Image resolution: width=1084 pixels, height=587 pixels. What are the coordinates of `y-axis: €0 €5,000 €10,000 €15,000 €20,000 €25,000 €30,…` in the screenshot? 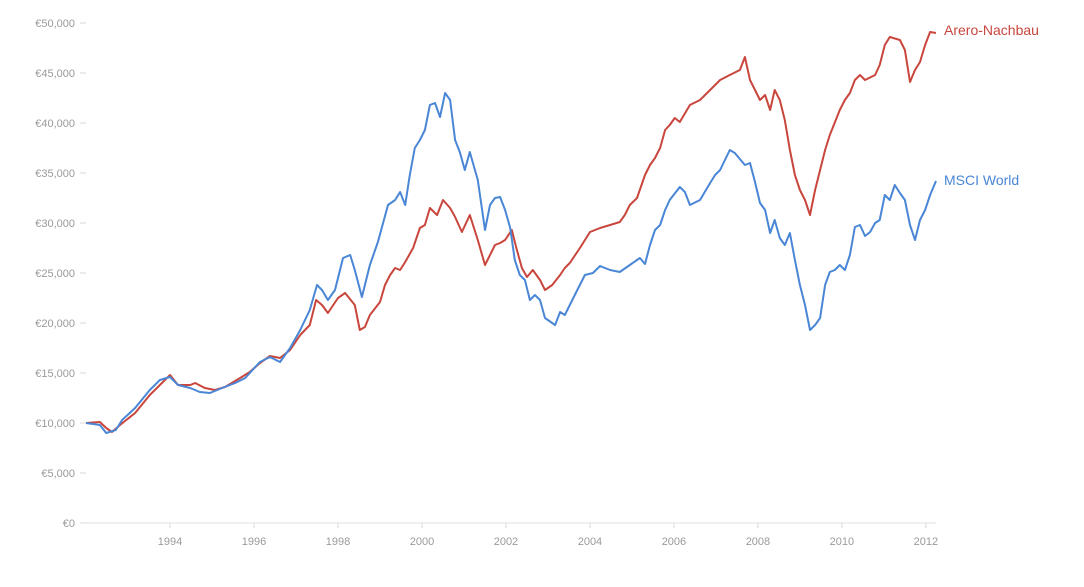 It's located at (60, 274).